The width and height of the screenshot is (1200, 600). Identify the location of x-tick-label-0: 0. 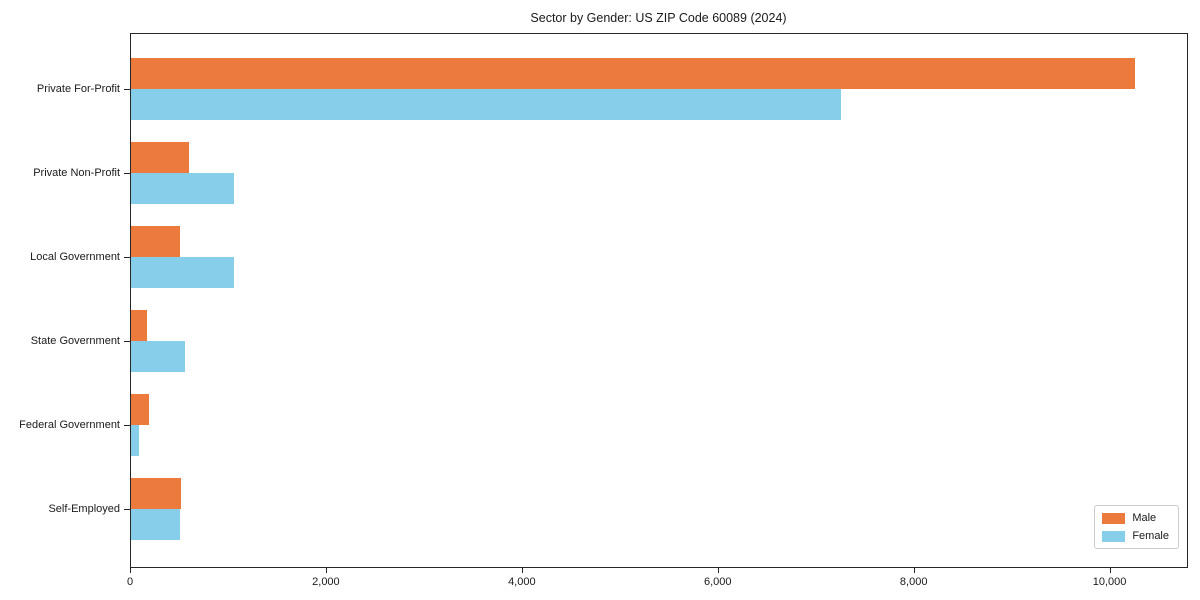
(130, 582).